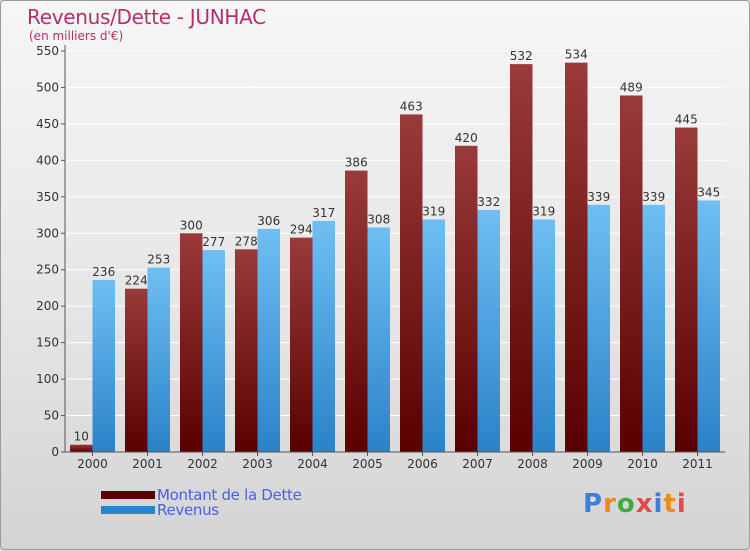  I want to click on legend-item-revenus: Revenus, so click(201, 509).